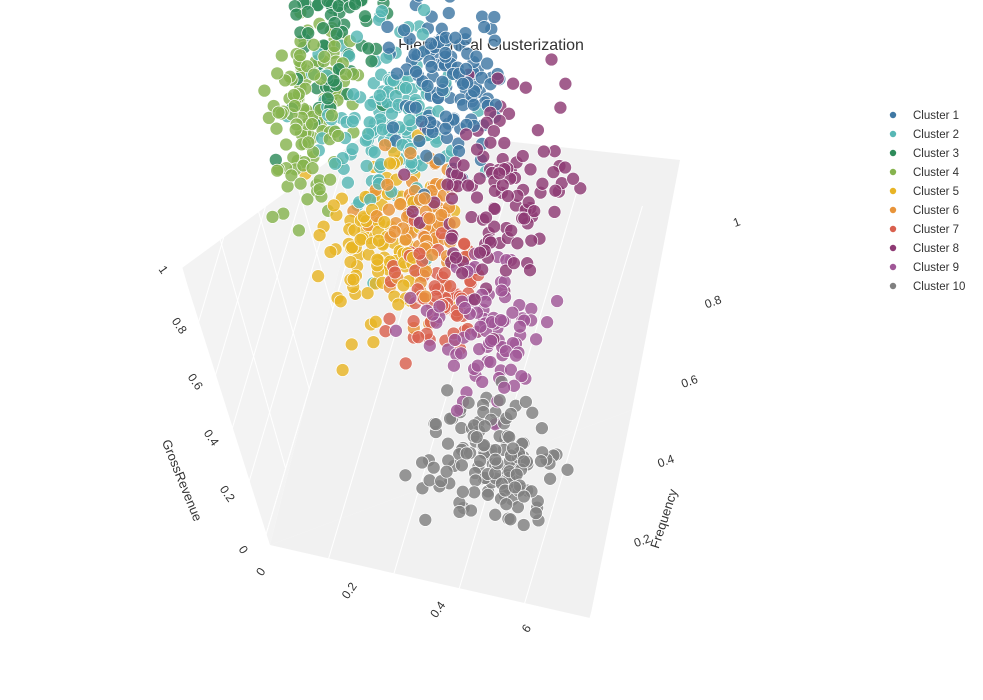  I want to click on legend-label: Cluster 10, so click(939, 287).